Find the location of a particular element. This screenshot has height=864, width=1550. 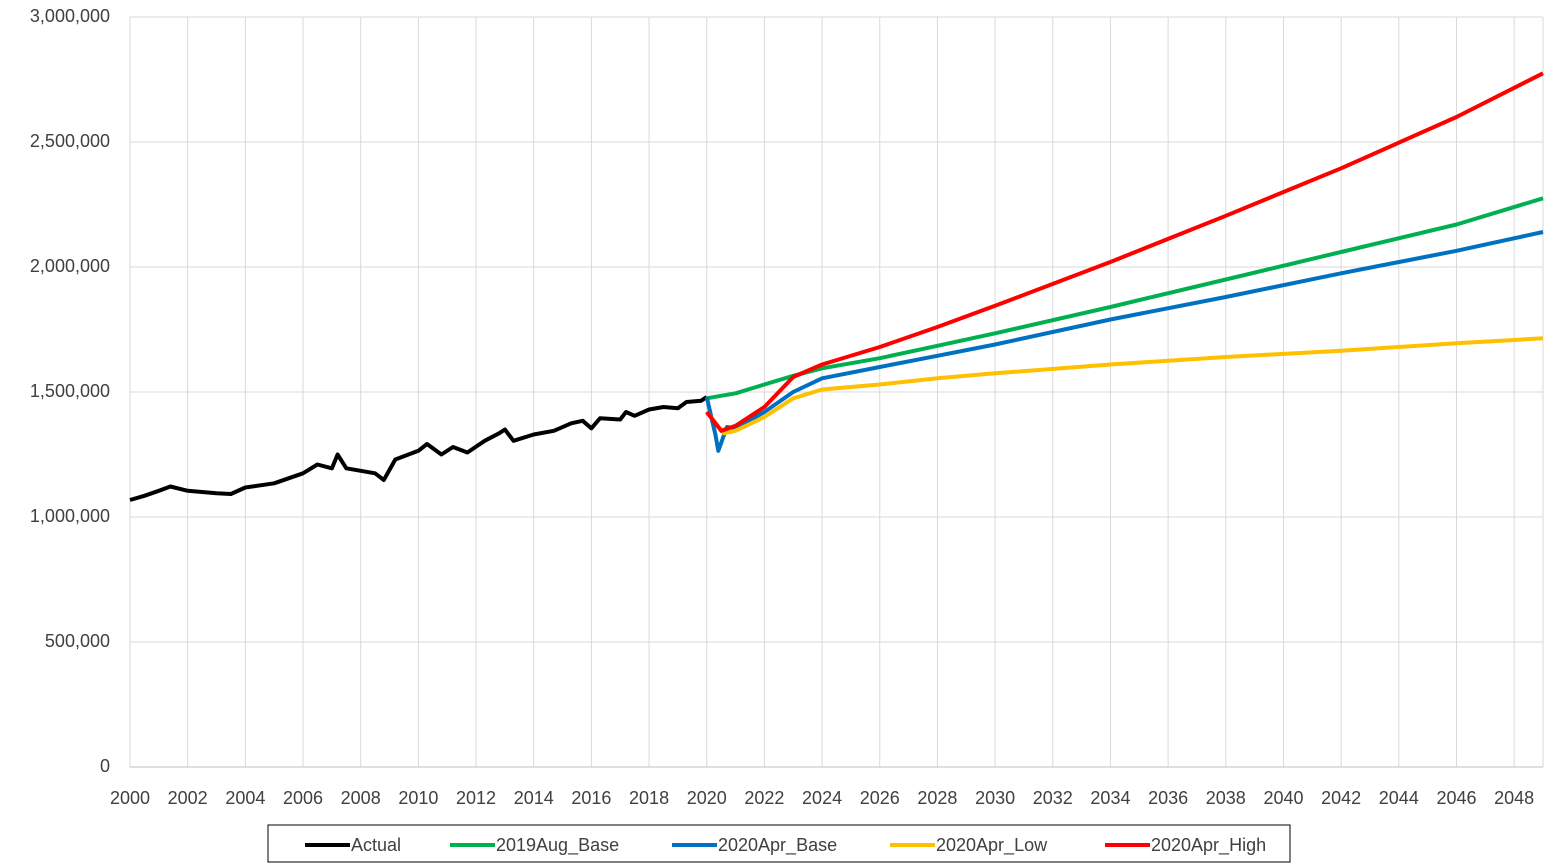

x-tick-label: 2016 is located at coordinates (591, 798).